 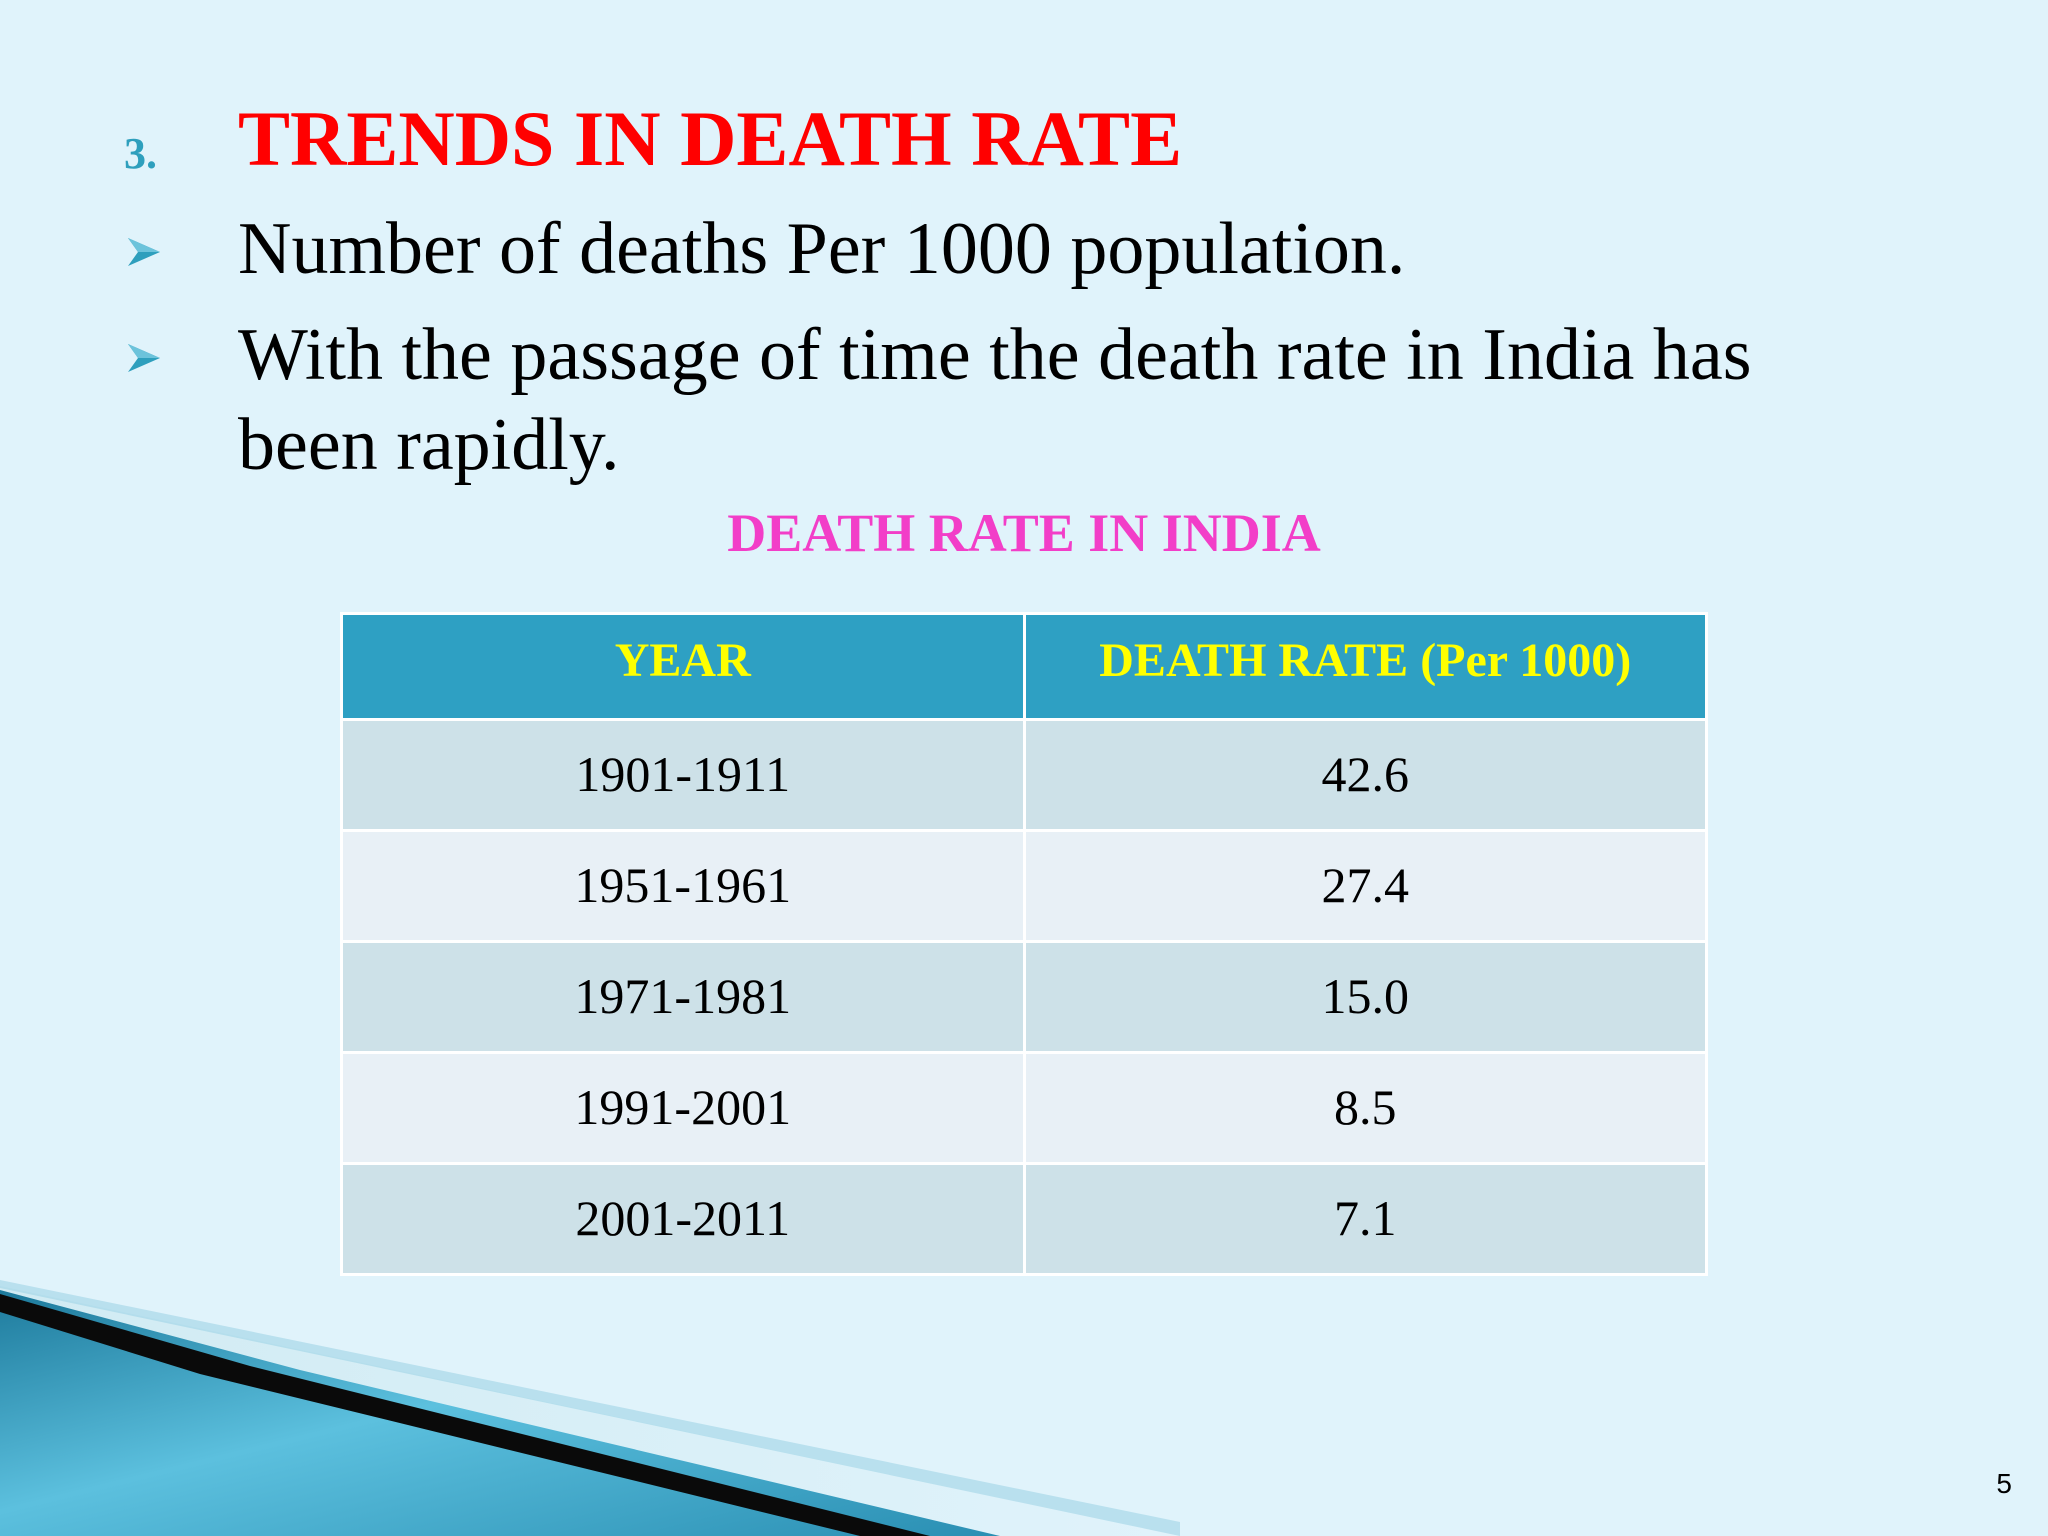 I want to click on year-cell: 1901-1911, so click(x=683, y=775).